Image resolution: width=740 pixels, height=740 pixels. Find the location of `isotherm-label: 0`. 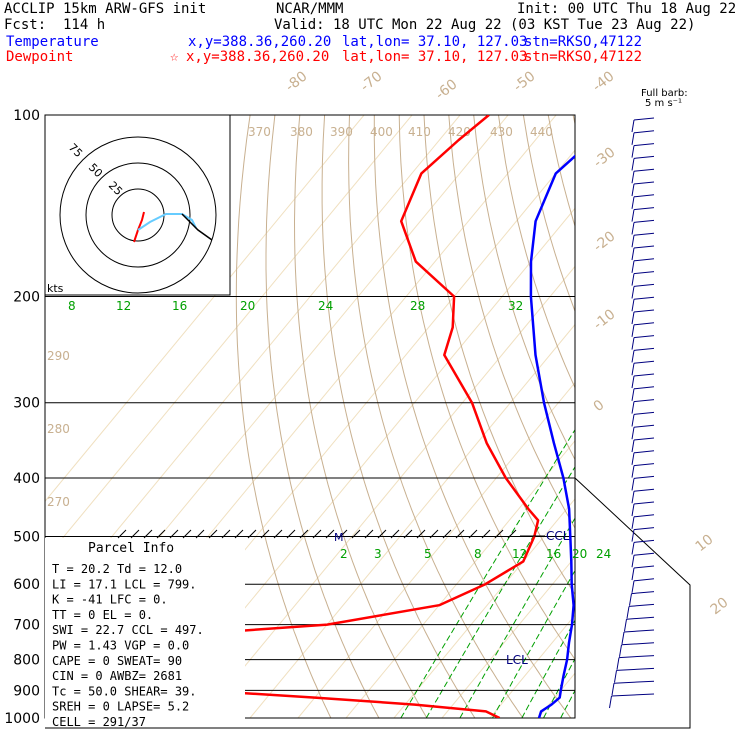

isotherm-label: 0 is located at coordinates (599, 406).